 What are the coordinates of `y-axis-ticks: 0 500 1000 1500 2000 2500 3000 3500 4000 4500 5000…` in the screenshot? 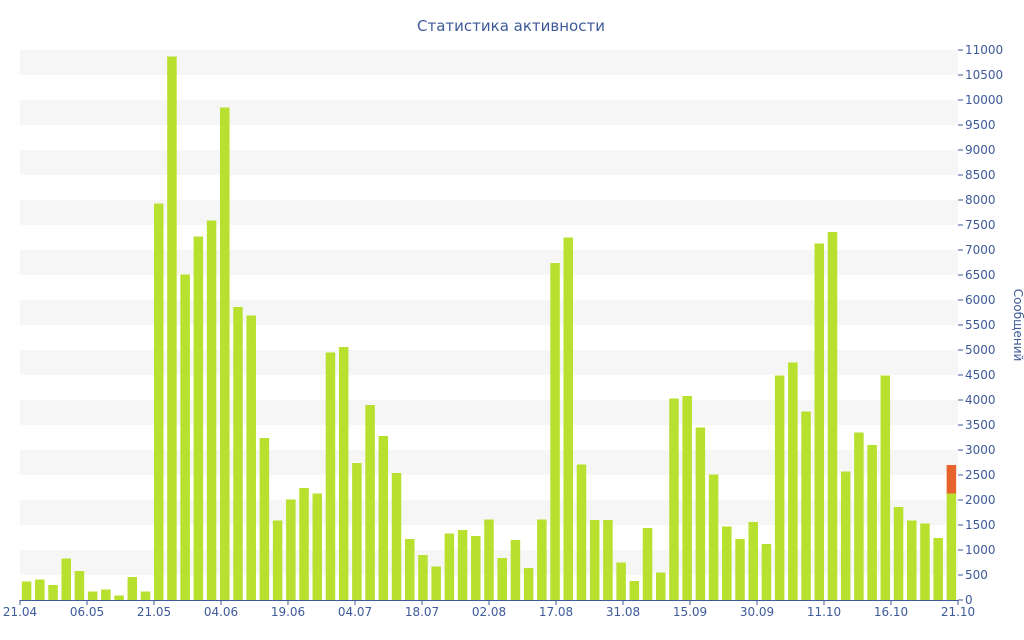 It's located at (980, 325).